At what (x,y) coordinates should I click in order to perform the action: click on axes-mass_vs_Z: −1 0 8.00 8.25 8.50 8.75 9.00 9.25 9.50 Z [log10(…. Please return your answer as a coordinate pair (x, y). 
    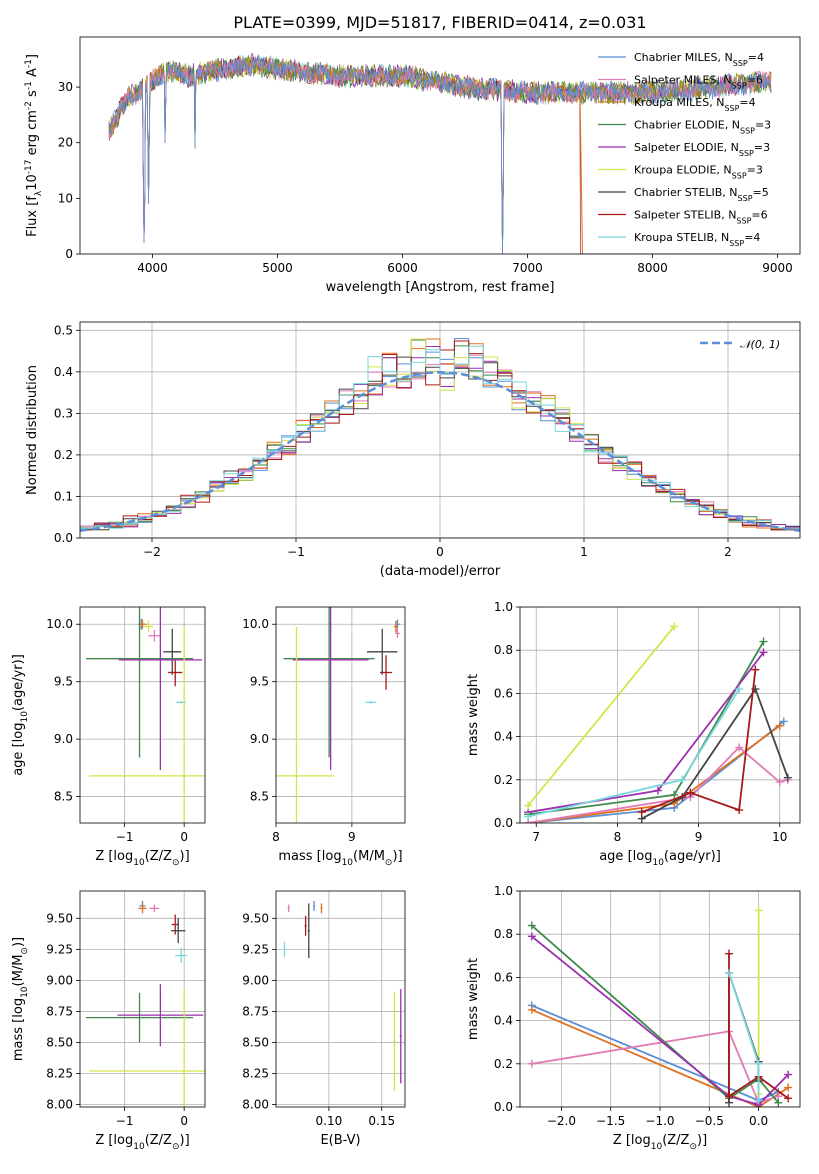
    Looking at the image, I should click on (108, 1021).